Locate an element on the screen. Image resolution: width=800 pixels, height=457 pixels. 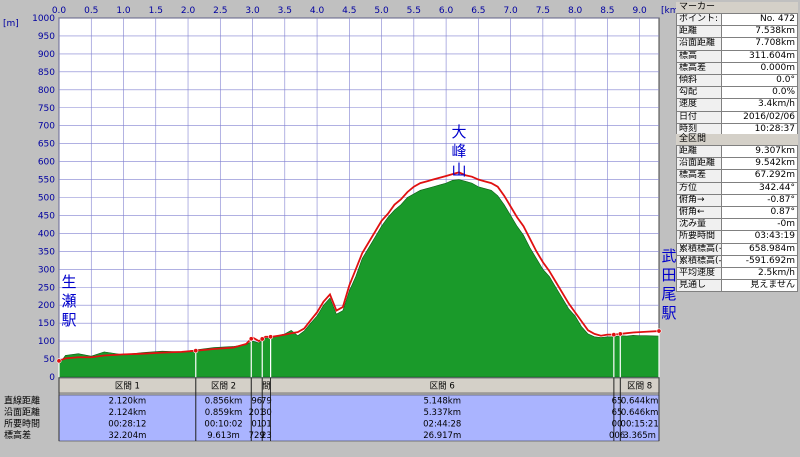
section-row-label: 標高差 is located at coordinates (17, 435).